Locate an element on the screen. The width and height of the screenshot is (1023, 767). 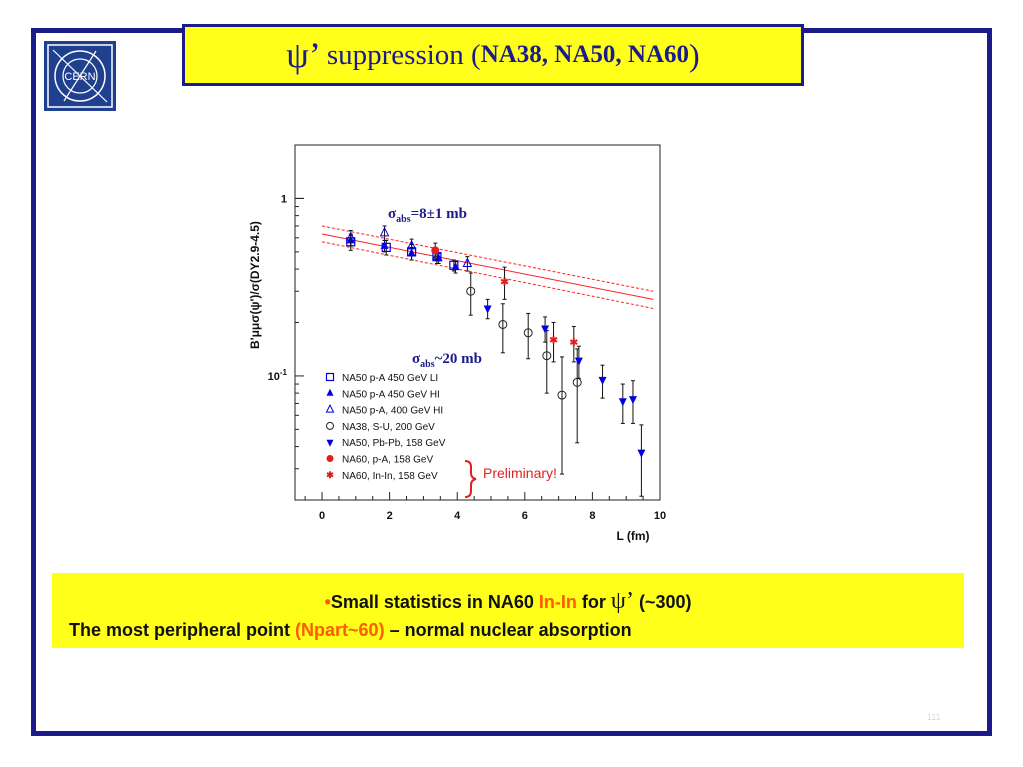
legend-na60-p-a-158-gev-label: NA60, p-A, 158 GeV is located at coordinates (387, 460).